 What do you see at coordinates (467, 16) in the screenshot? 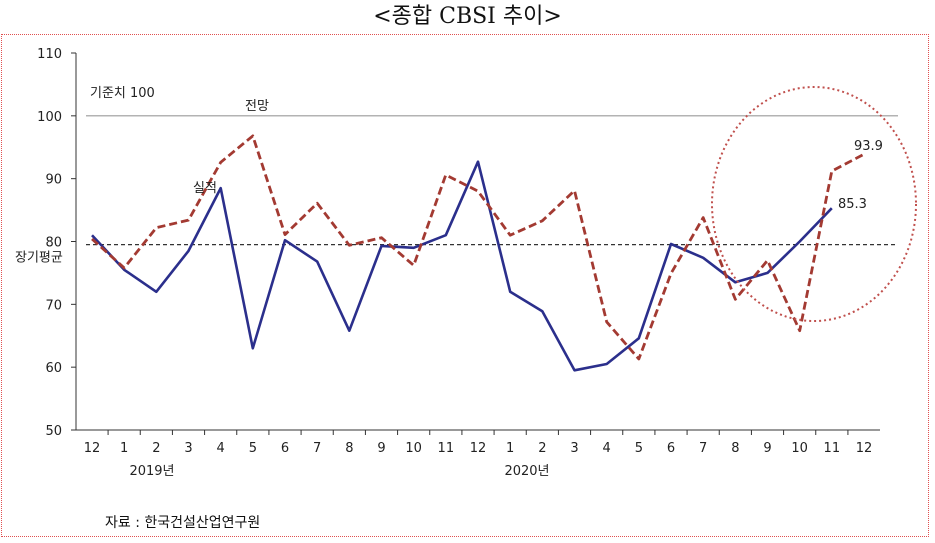
I see `chart-title: <종합 CBSI 추이>` at bounding box center [467, 16].